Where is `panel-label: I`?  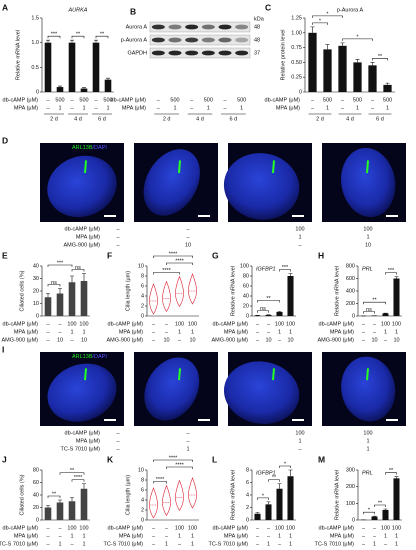
panel-label: I is located at coordinates (3, 349).